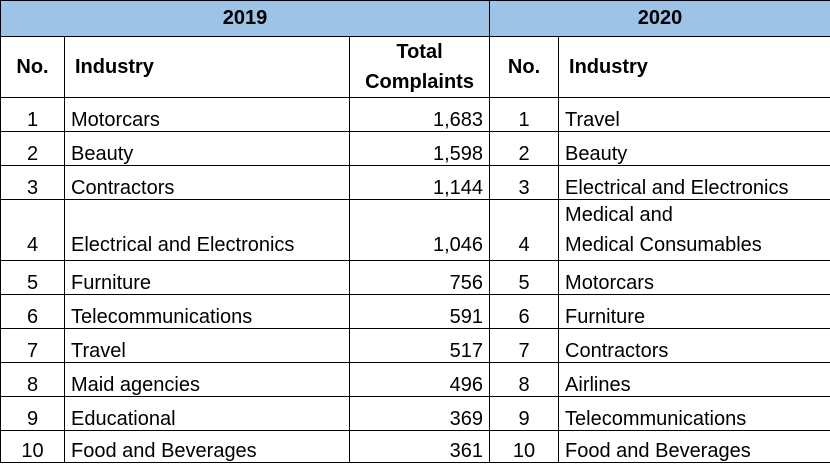  Describe the element at coordinates (609, 283) in the screenshot. I see `industry-2020-line1: Motorcars` at that location.